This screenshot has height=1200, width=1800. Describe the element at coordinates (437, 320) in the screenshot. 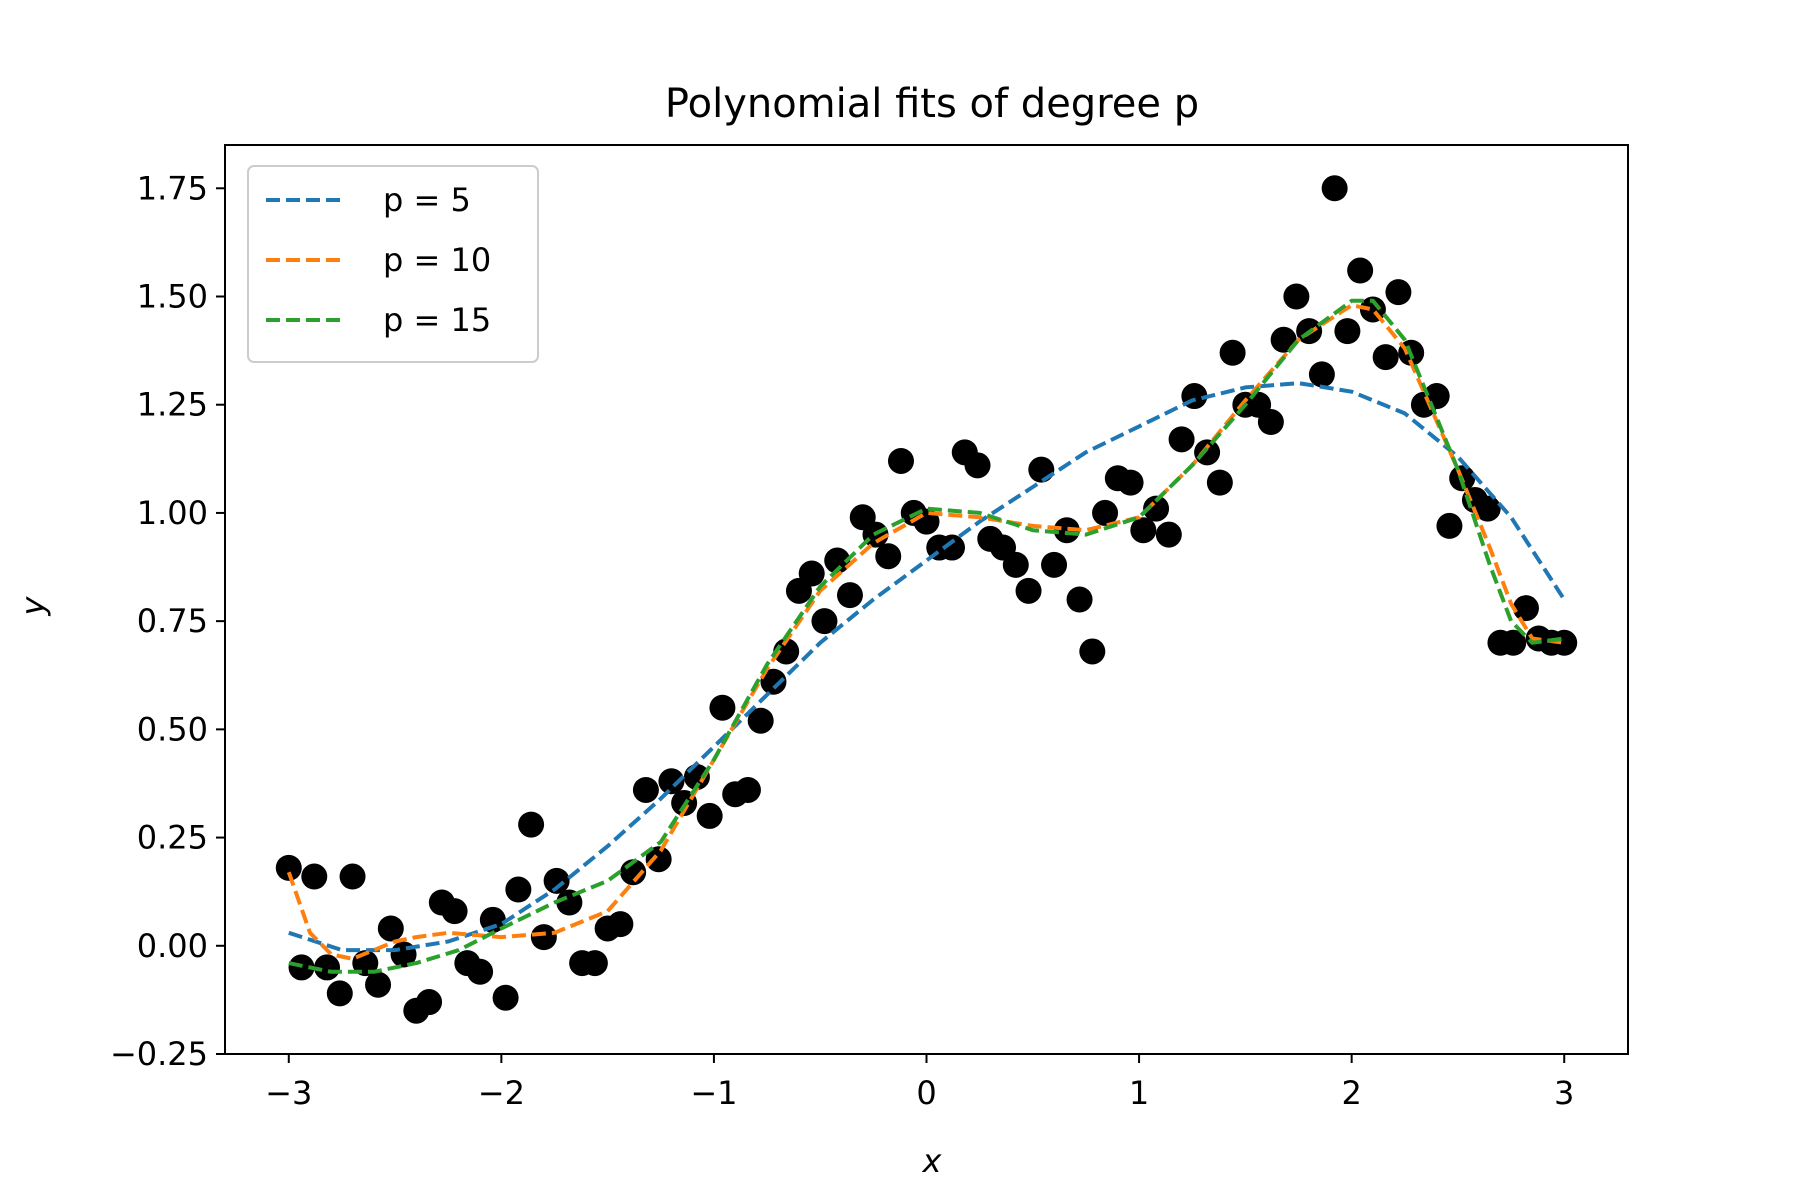

I see `legend-label: p = 15` at that location.